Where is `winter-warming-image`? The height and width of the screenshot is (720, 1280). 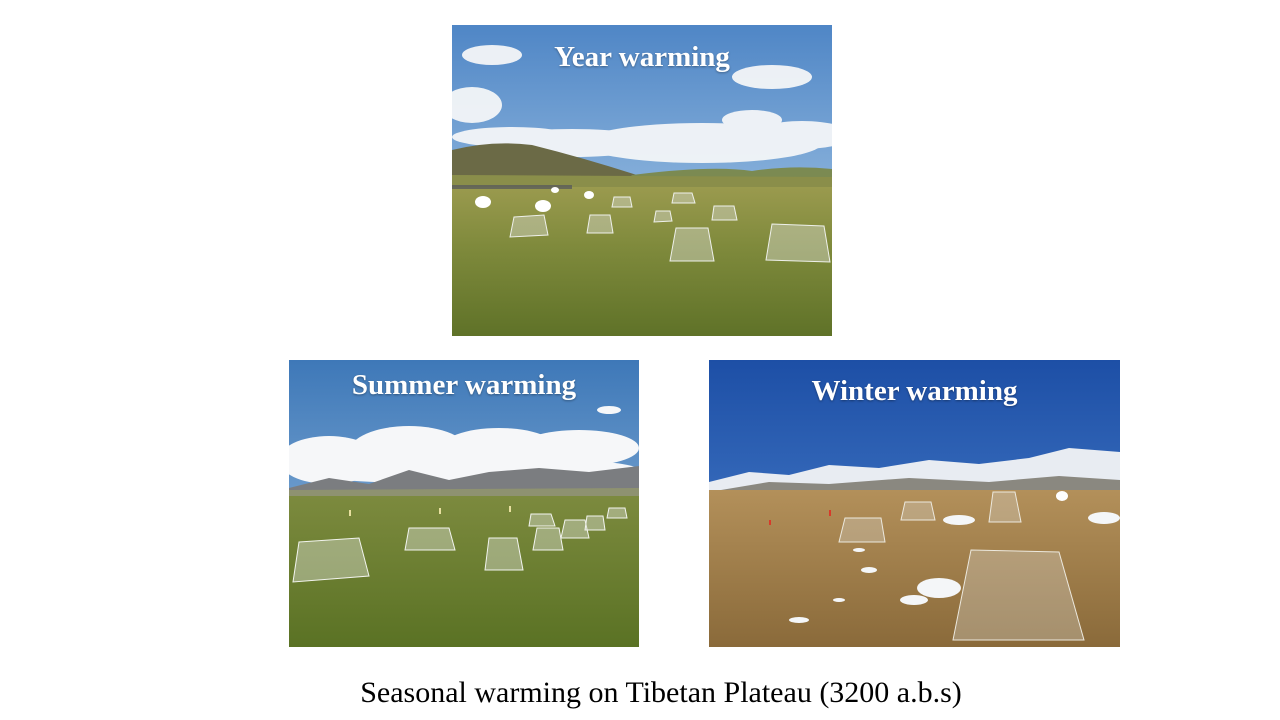
winter-warming-image is located at coordinates (914, 503).